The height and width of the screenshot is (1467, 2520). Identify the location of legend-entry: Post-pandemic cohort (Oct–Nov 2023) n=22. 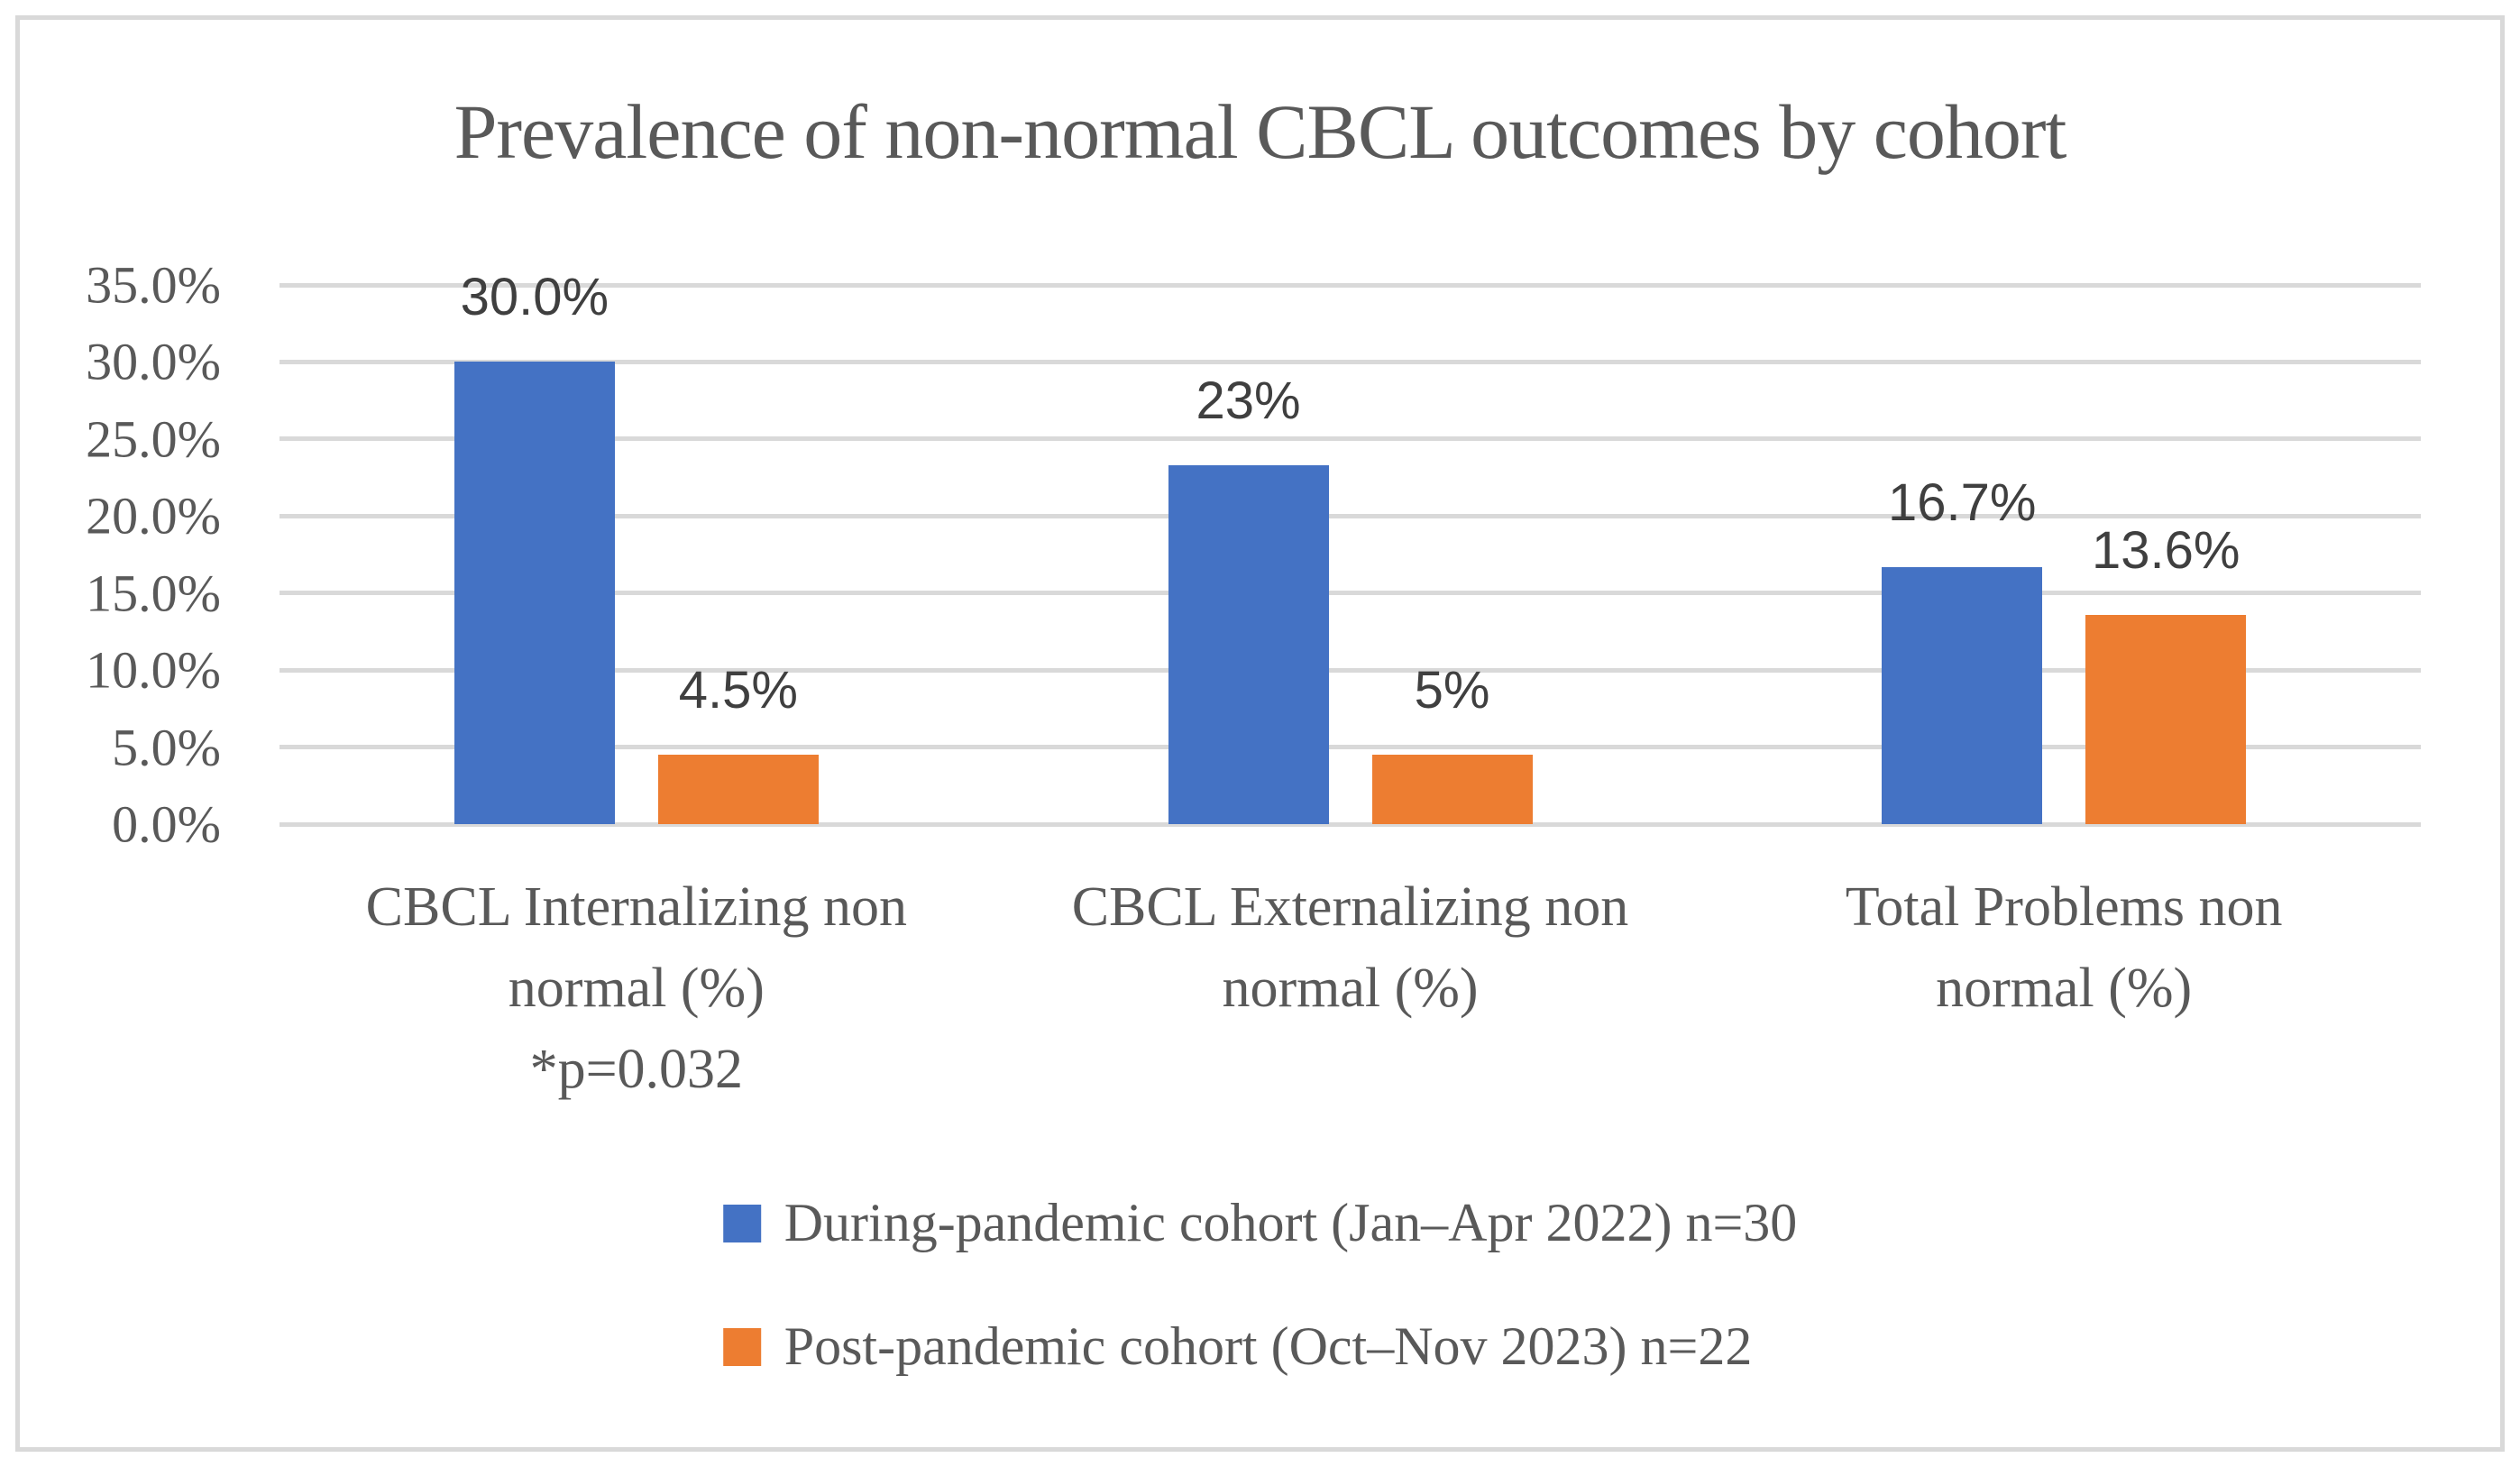
(1260, 1347).